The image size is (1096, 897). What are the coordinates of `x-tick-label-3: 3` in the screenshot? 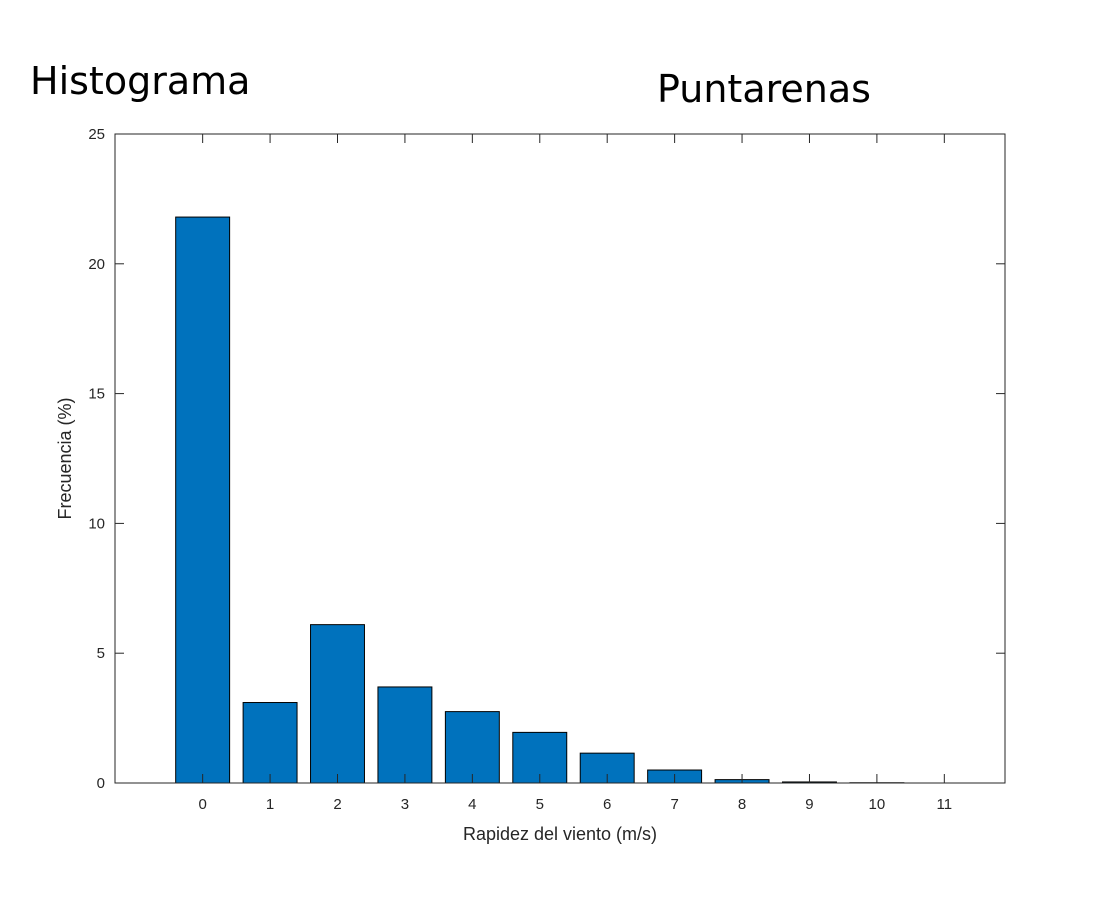 It's located at (405, 804).